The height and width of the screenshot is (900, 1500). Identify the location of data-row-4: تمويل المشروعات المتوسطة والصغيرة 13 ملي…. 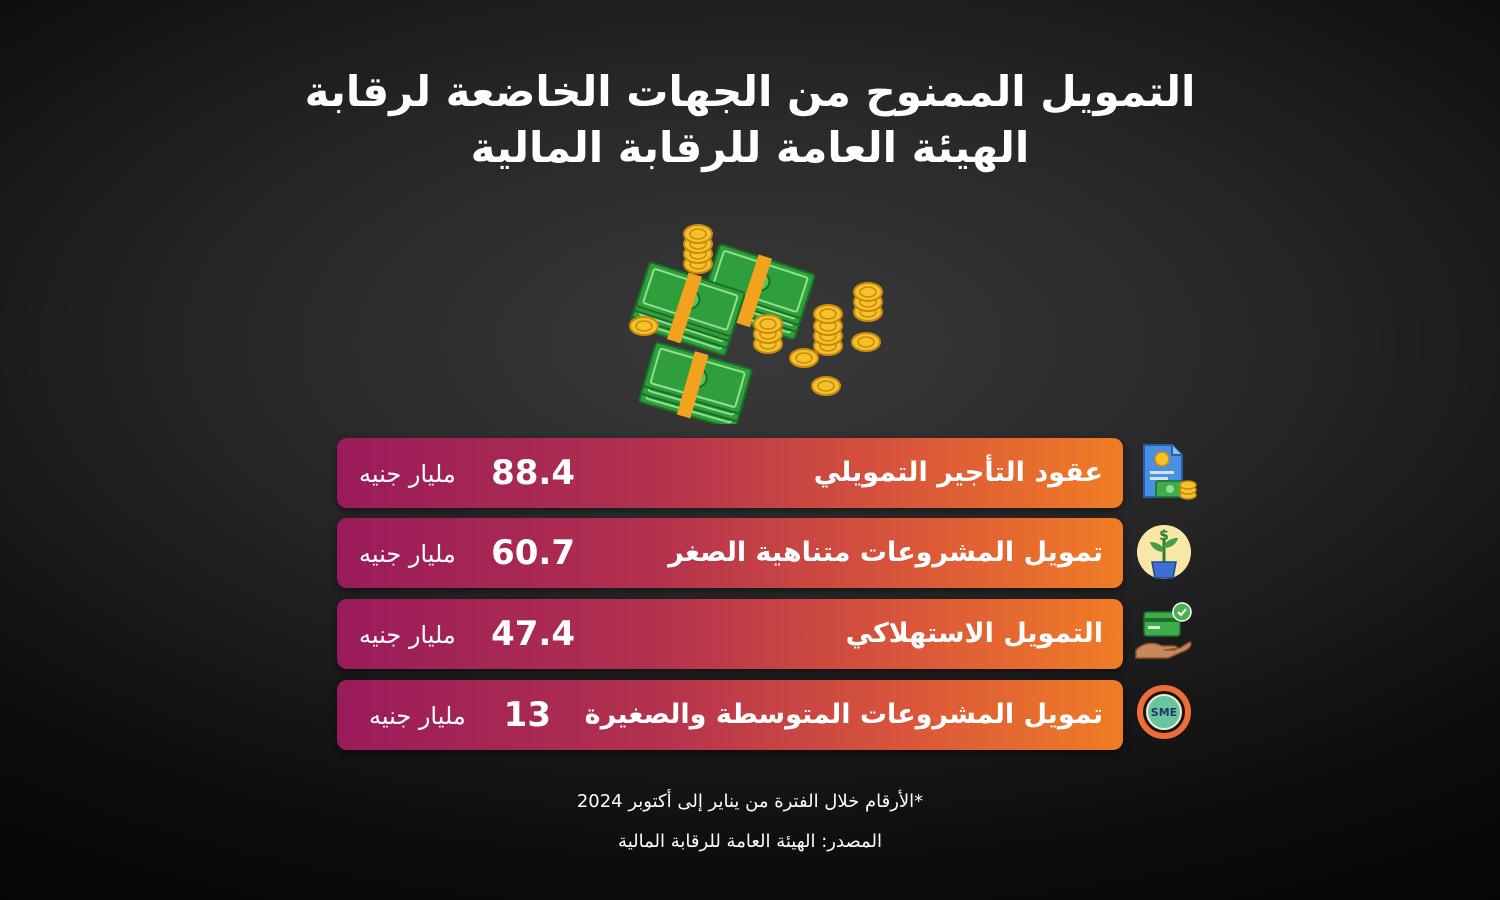
(730, 715).